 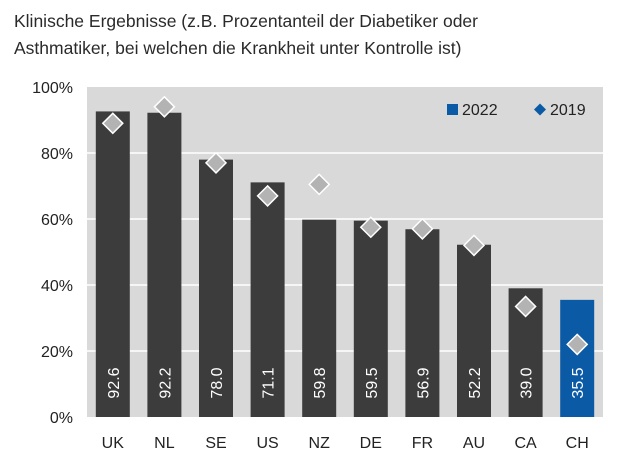 I want to click on x-tick-label: CA, so click(x=525, y=443).